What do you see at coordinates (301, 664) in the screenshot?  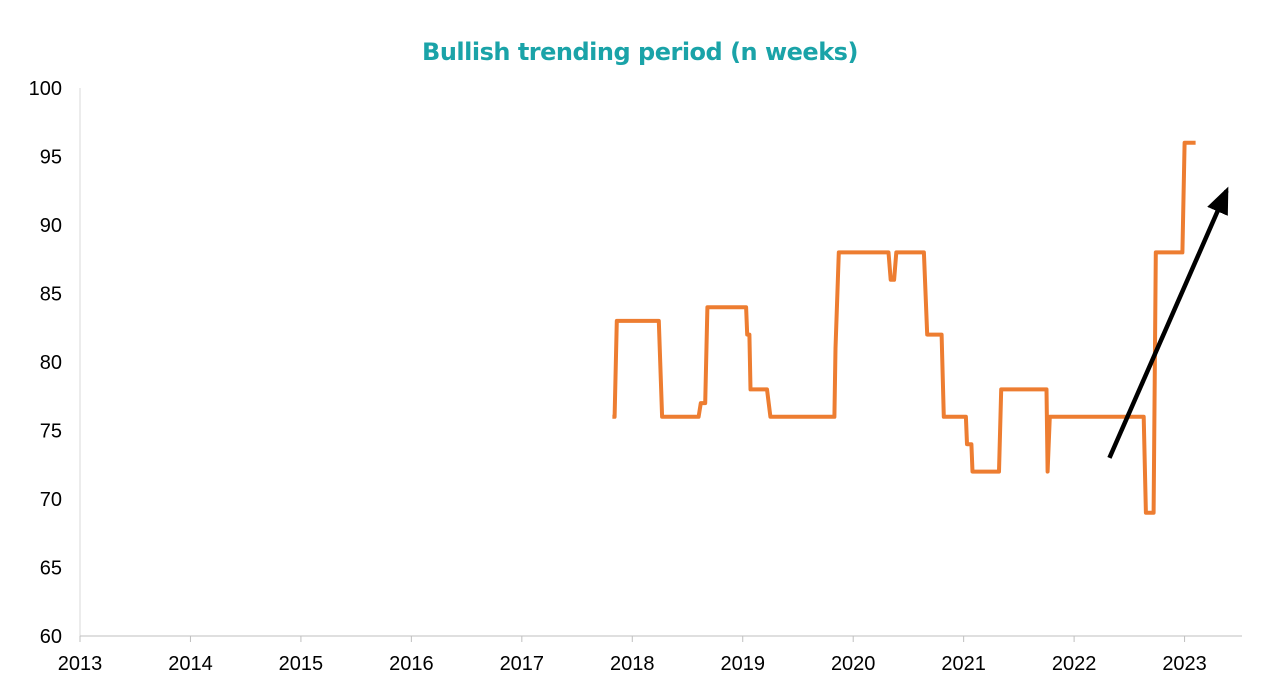 I see `x-tick-label: 2015` at bounding box center [301, 664].